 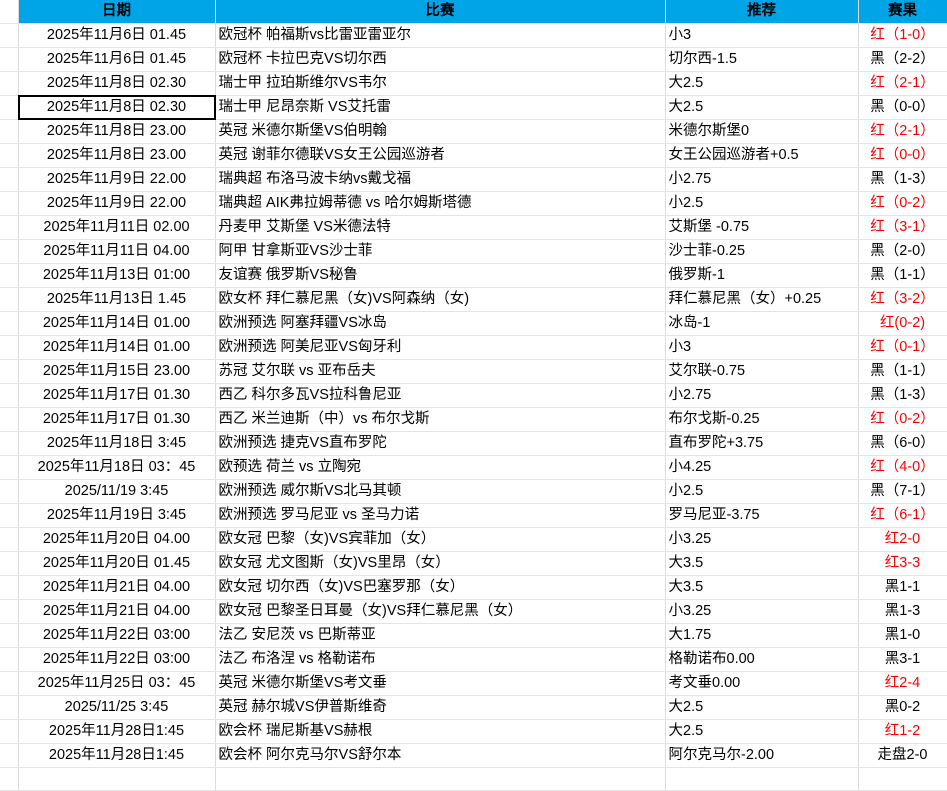 I want to click on cell-match: 西乙 科尔多瓦VS拉科鲁尼亚, so click(x=440, y=395).